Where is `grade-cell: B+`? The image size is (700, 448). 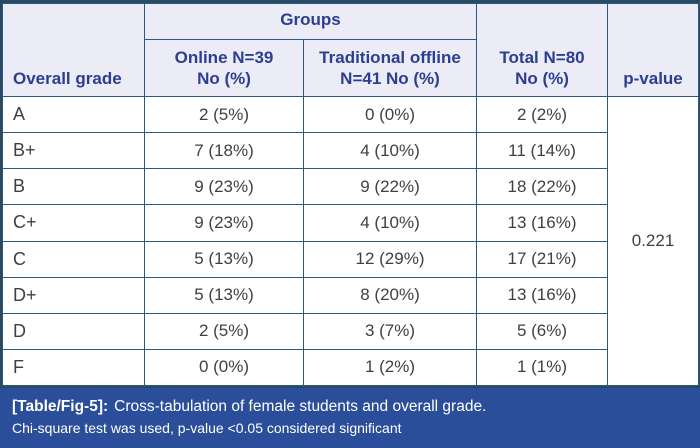
grade-cell: B+ is located at coordinates (73, 151).